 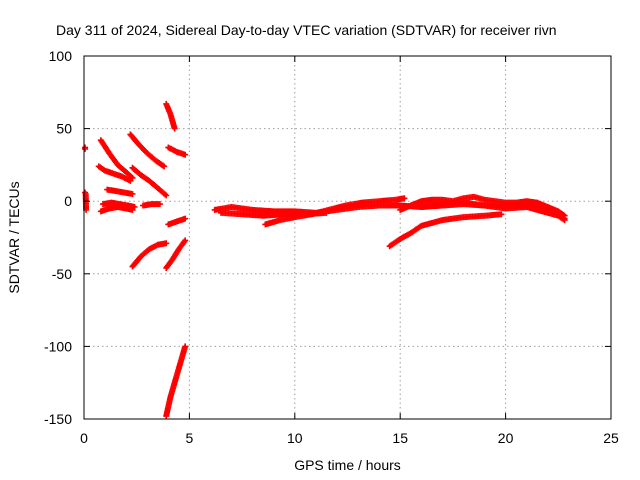 I want to click on x-tick-label: 15, so click(x=400, y=438).